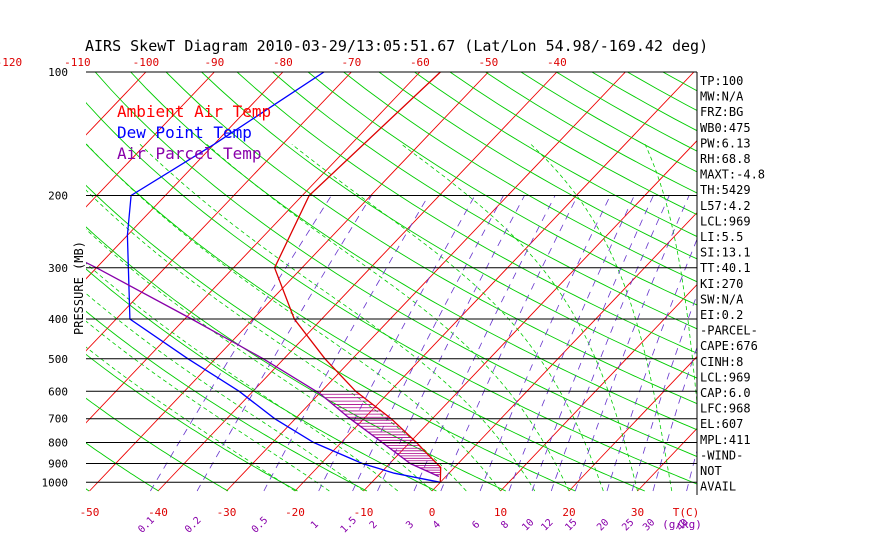 The height and width of the screenshot is (560, 870). Describe the element at coordinates (725, 206) in the screenshot. I see `parameter-item: L57:4.2` at that location.